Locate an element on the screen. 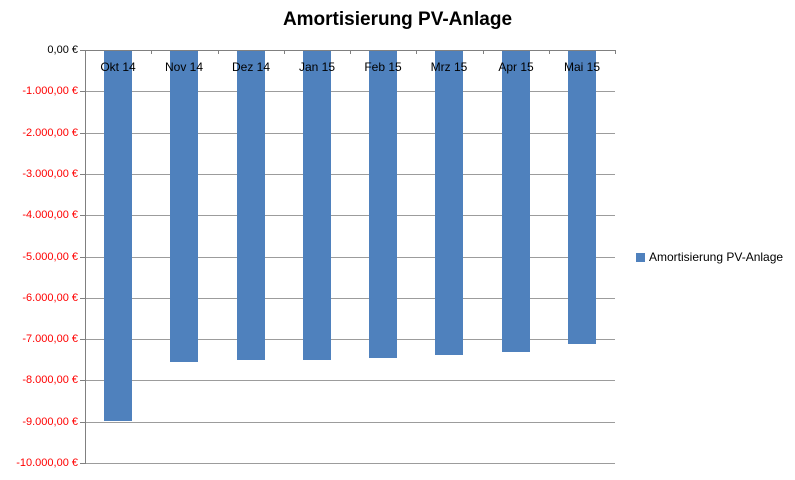 Image resolution: width=795 pixels, height=480 pixels. x-category-label: Mrz 15 is located at coordinates (449, 67).